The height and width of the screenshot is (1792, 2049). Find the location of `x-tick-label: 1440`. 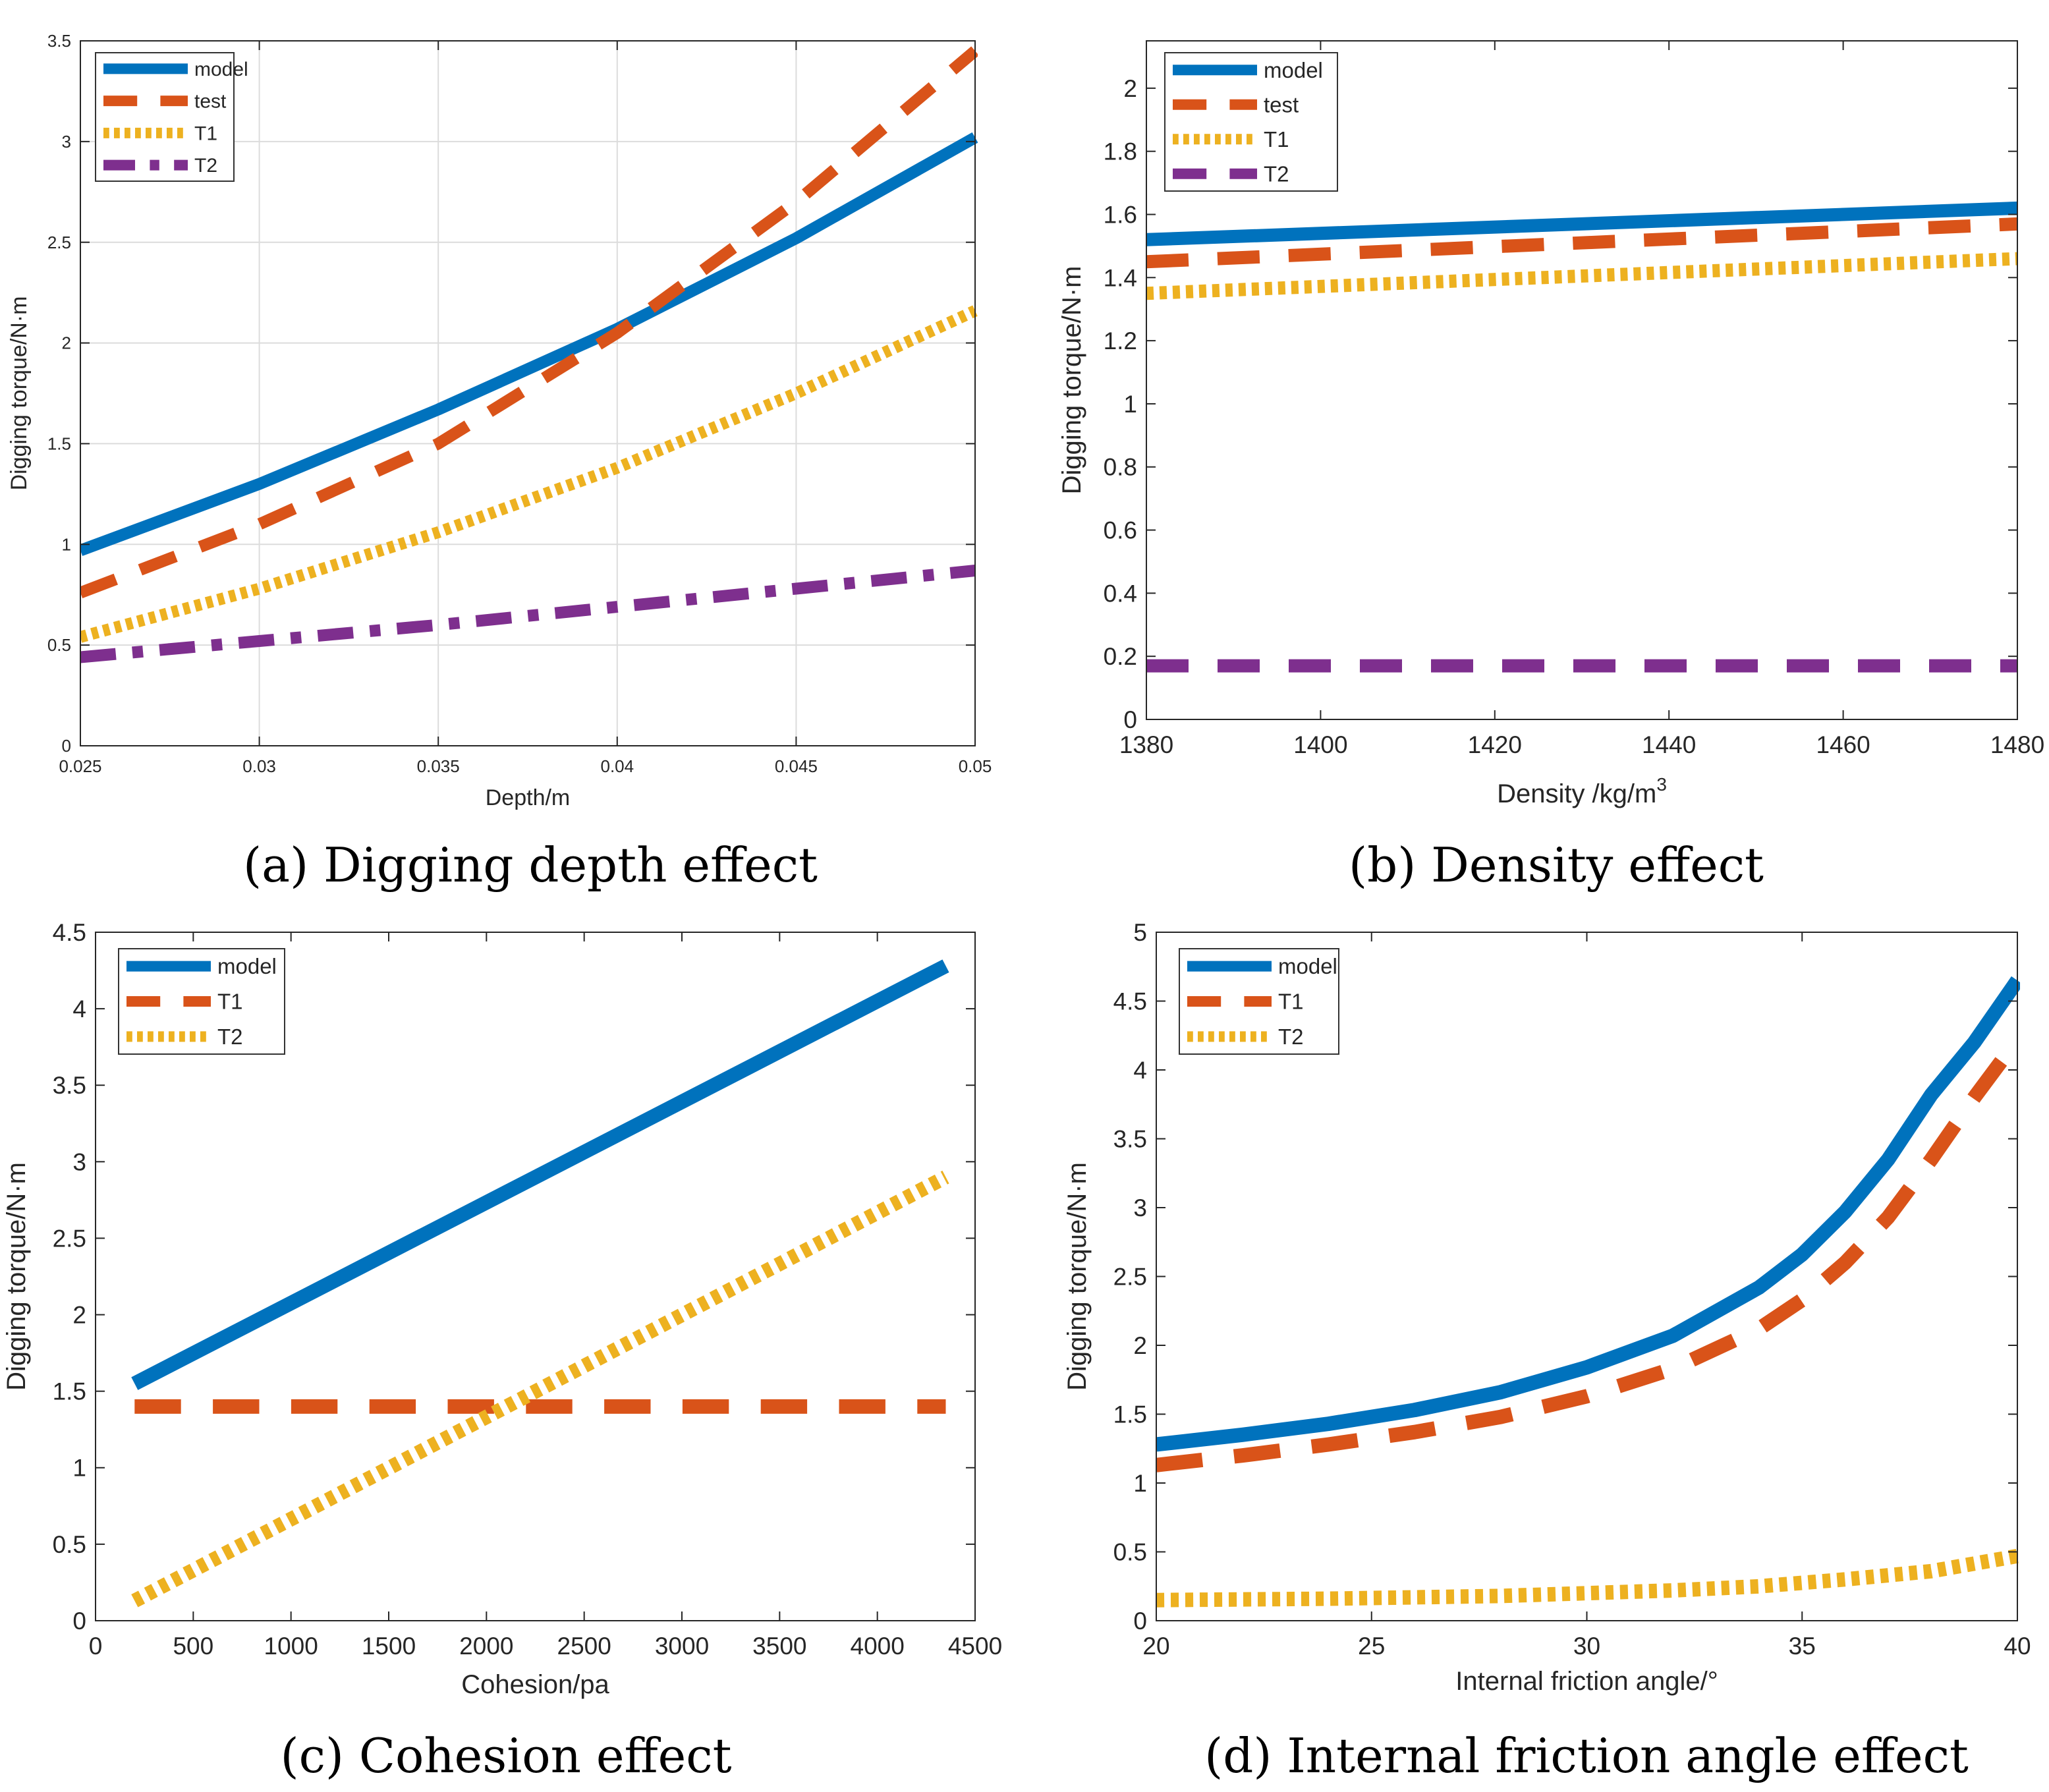

x-tick-label: 1440 is located at coordinates (1669, 744).